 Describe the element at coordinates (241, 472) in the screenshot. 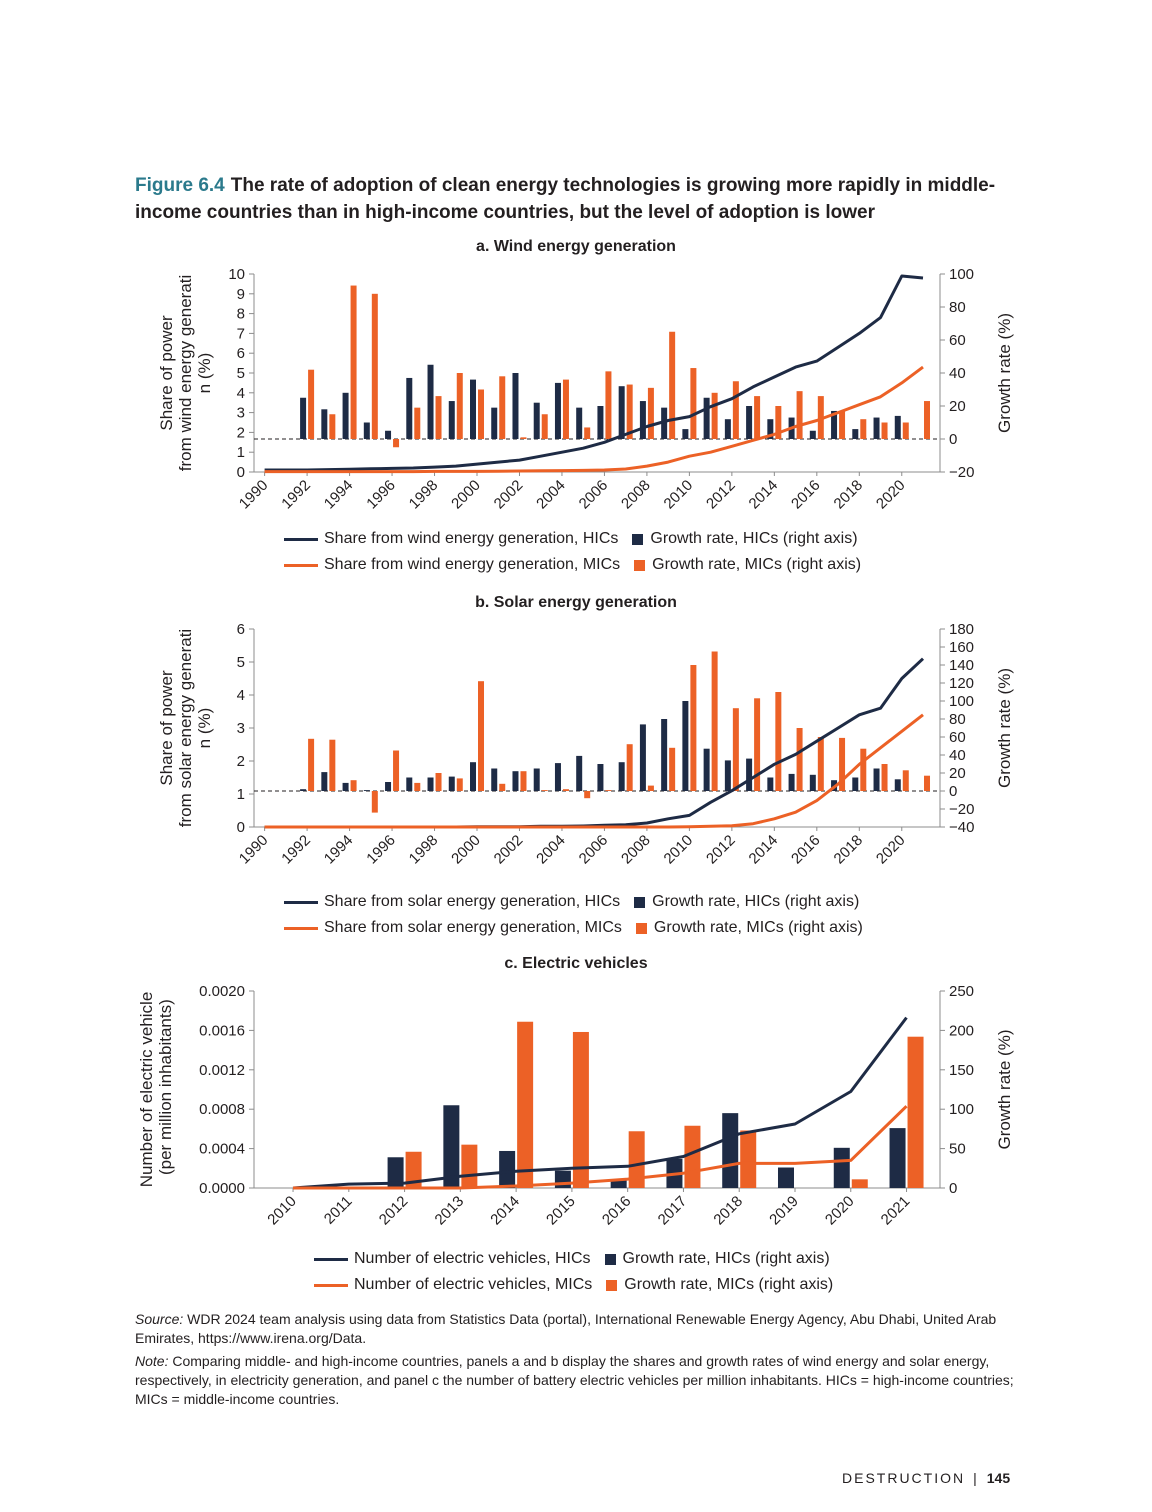

I see `left-tick-label: 0` at that location.